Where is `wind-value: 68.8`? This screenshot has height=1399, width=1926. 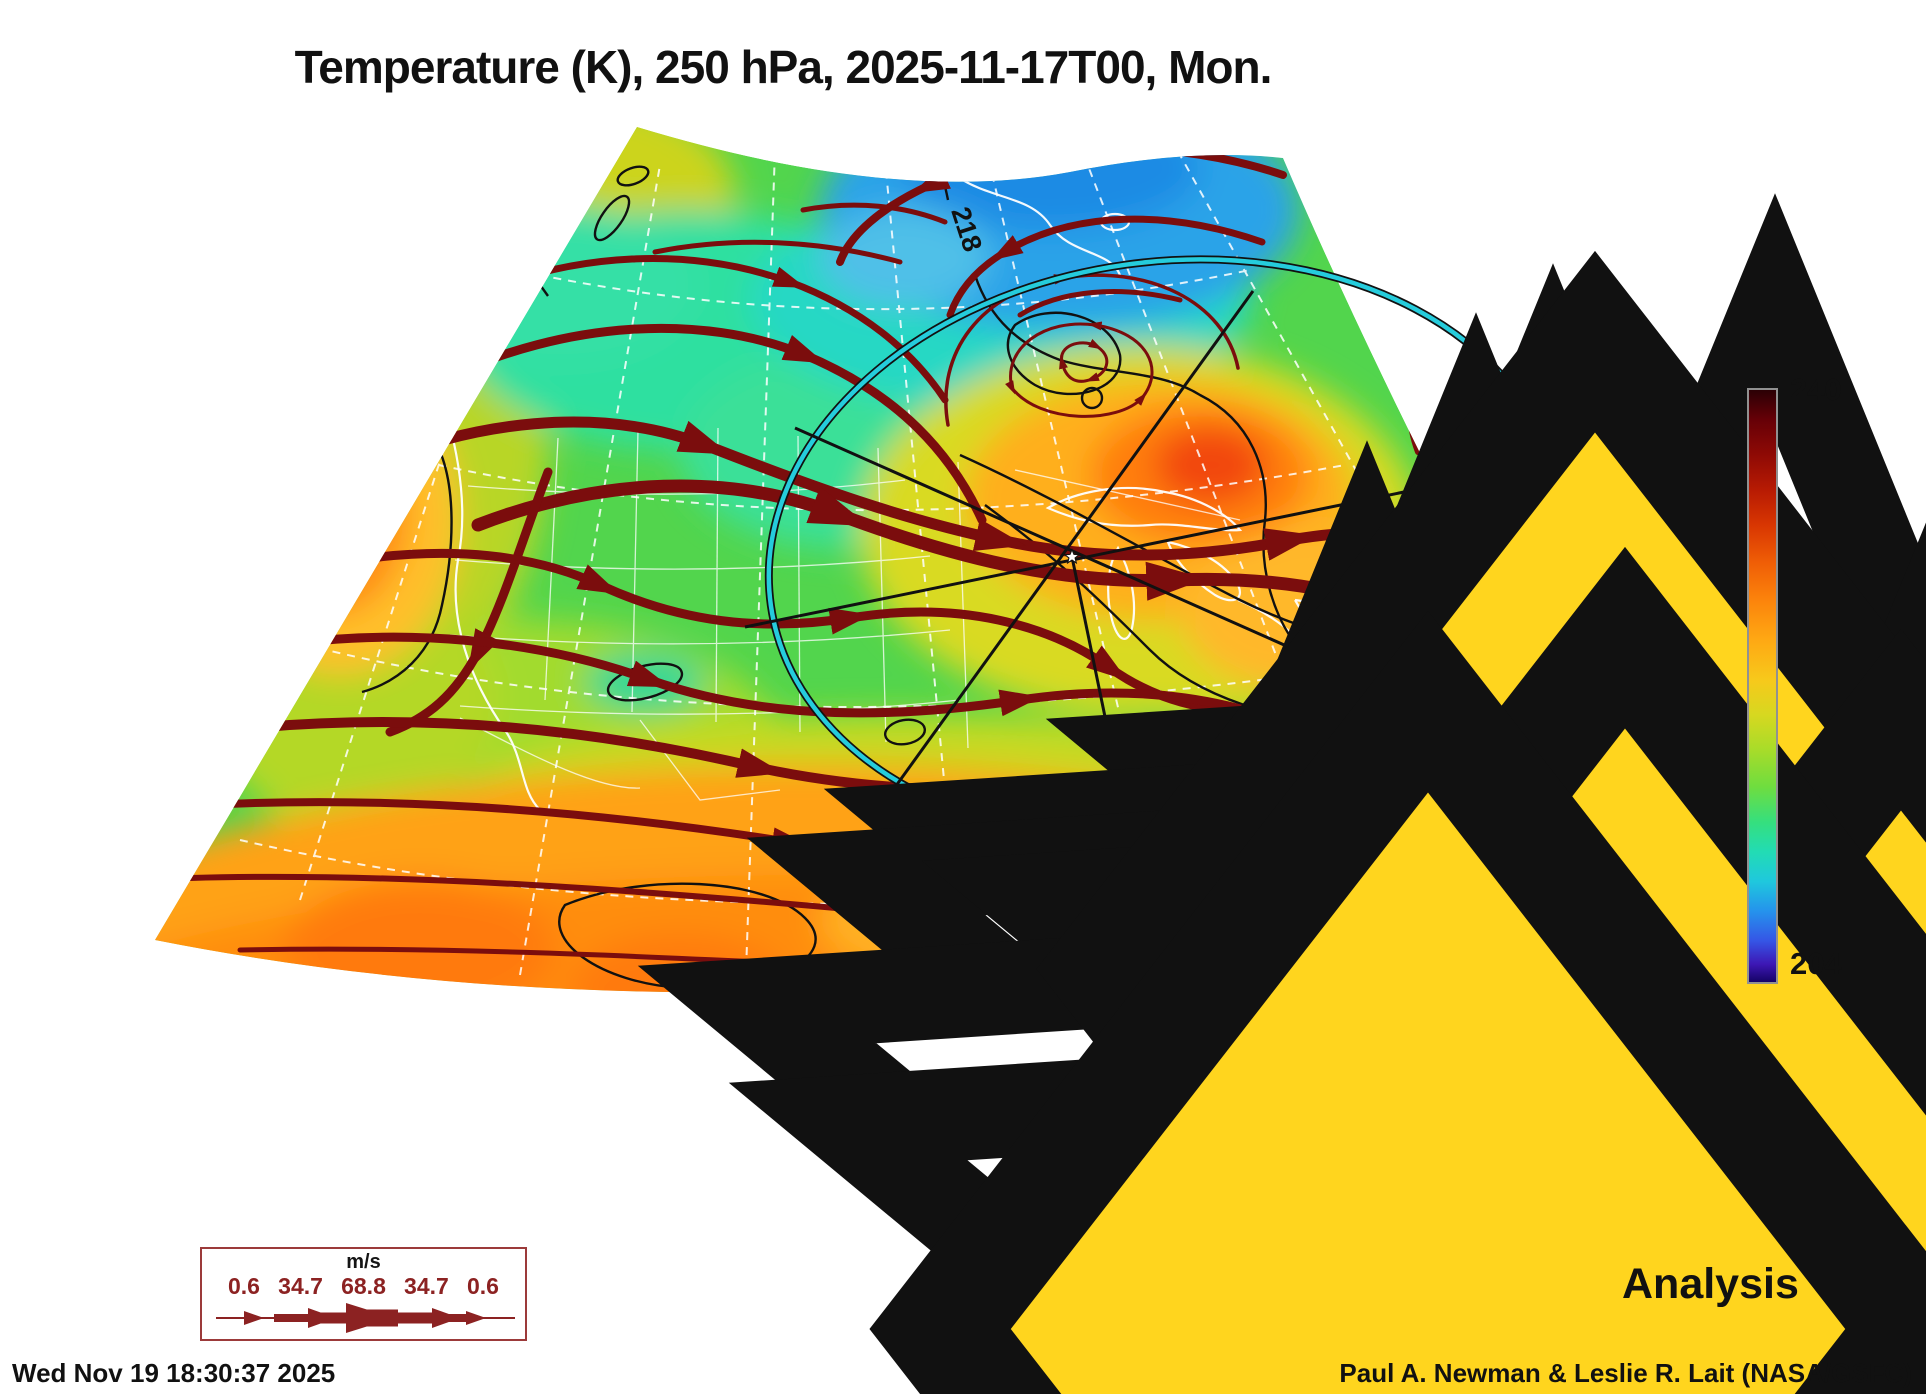
wind-value: 68.8 is located at coordinates (363, 1286).